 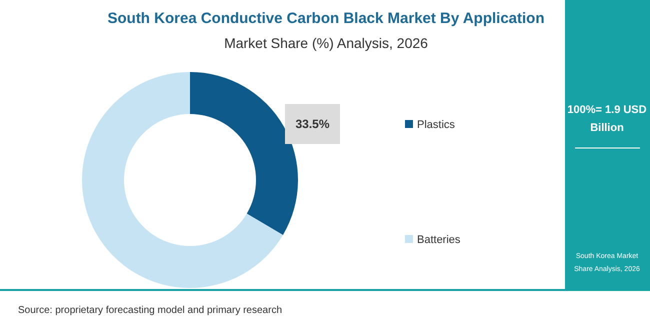 What do you see at coordinates (326, 43) in the screenshot?
I see `chart-subtitle: Market Share (%) Analysis, 2026` at bounding box center [326, 43].